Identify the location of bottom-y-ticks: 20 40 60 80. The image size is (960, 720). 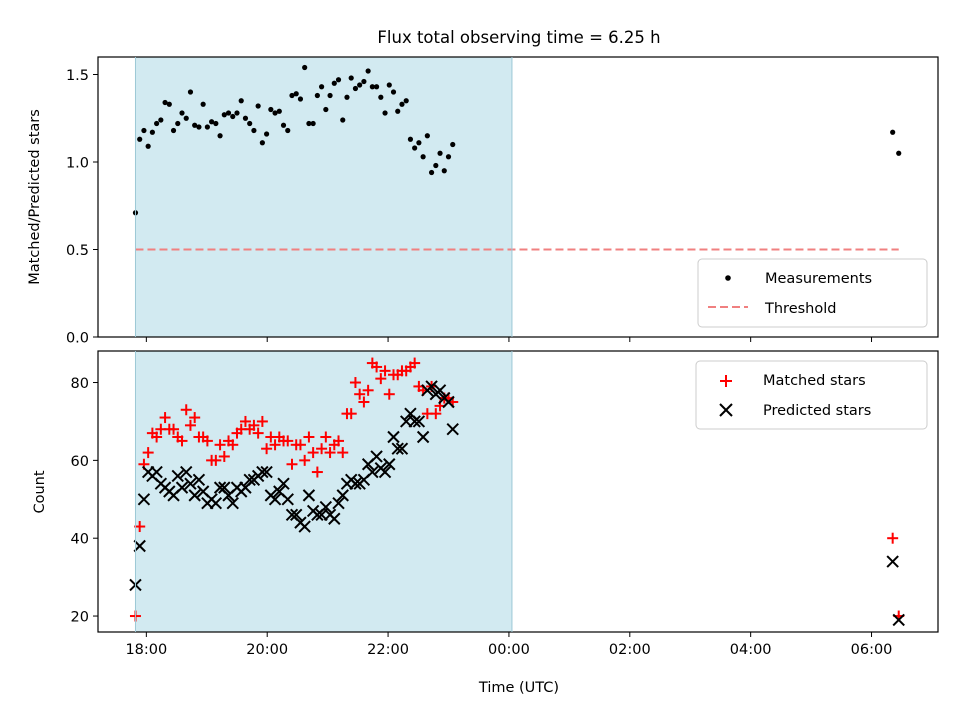
(84, 501).